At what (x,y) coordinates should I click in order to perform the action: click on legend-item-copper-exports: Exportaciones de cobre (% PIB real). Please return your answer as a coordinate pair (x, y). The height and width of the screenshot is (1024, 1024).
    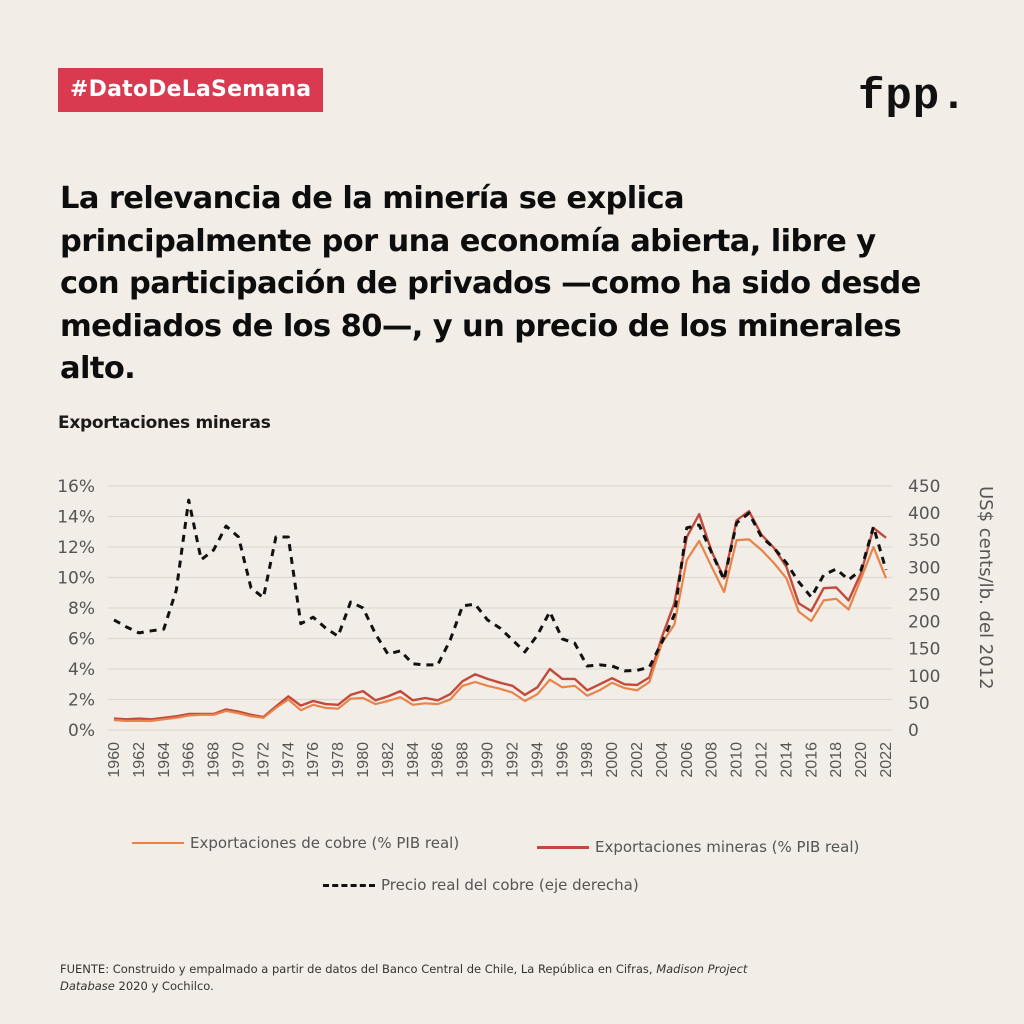
    Looking at the image, I should click on (295, 843).